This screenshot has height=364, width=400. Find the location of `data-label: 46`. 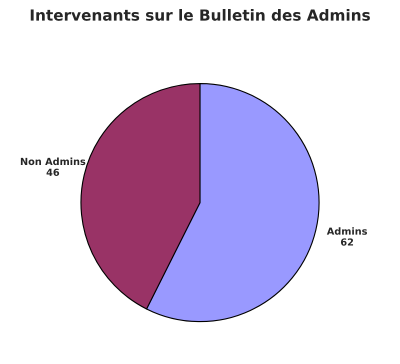

data-label: 46 is located at coordinates (53, 172).